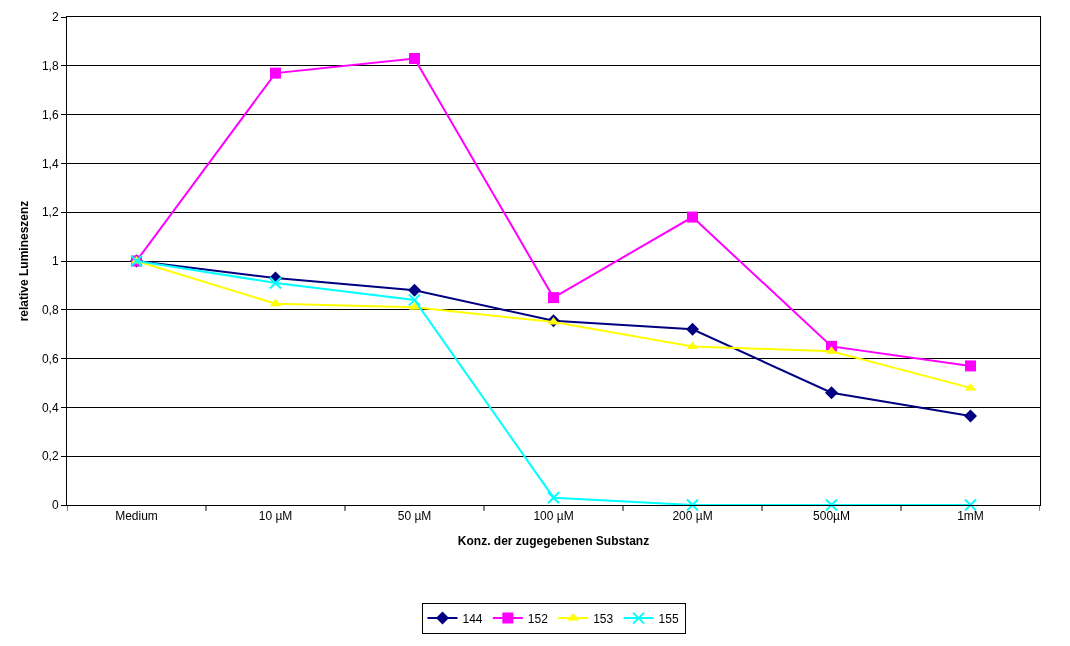 This screenshot has width=1070, height=646. I want to click on legend-label: 153, so click(603, 618).